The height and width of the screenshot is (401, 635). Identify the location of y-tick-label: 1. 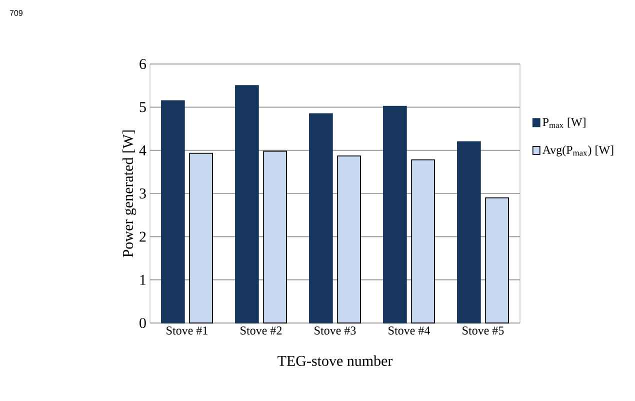
(143, 279).